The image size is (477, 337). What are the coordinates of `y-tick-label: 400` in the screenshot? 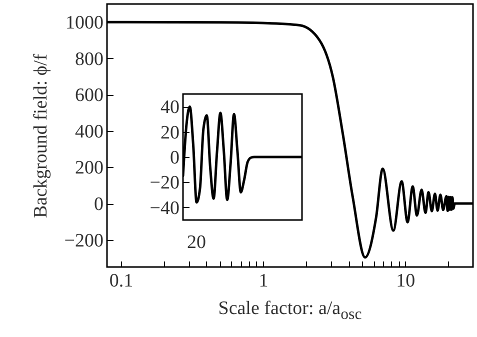 It's located at (89, 131).